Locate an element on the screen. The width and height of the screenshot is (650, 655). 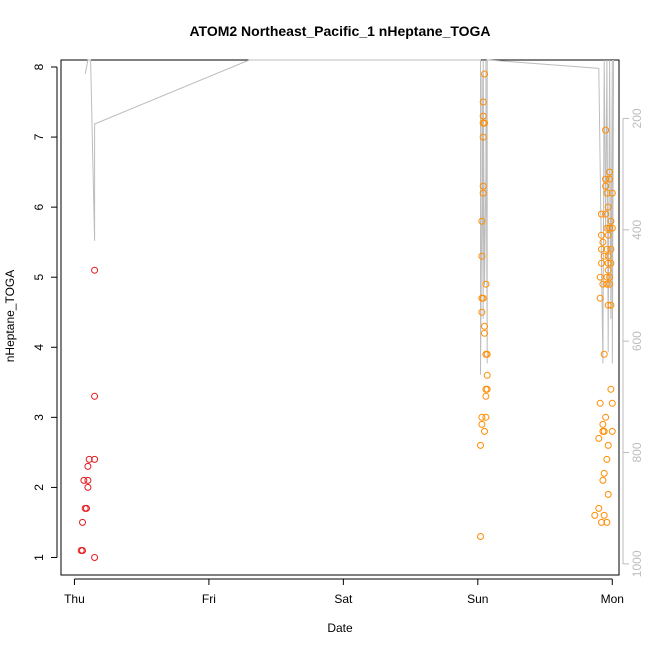
y2-tick-label: 800 is located at coordinates (637, 452).